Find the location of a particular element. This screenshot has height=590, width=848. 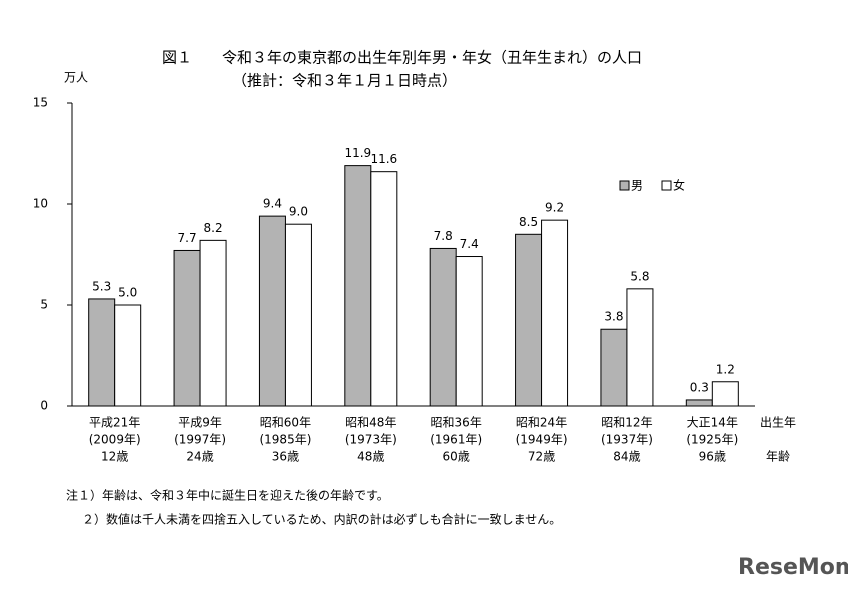

x-tick-label: (1961年) is located at coordinates (456, 440).